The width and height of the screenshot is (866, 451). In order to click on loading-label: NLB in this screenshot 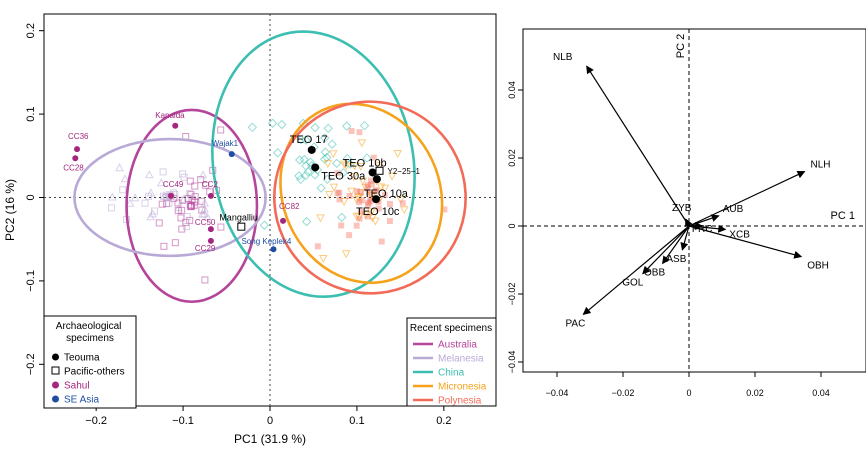, I will do `click(563, 57)`.